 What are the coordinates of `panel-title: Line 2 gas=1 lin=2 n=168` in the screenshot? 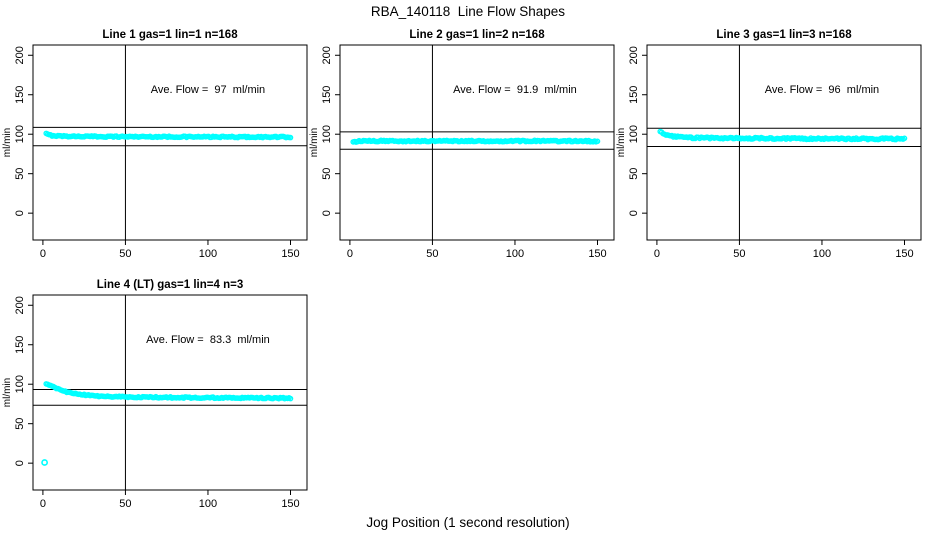 It's located at (477, 35).